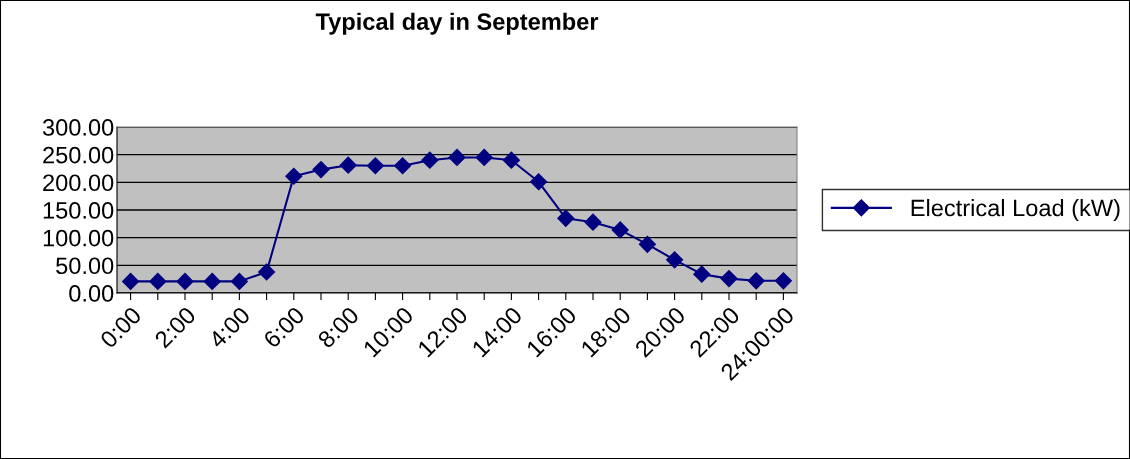  What do you see at coordinates (338, 327) in the screenshot?
I see `x-tick-label: 8:00` at bounding box center [338, 327].